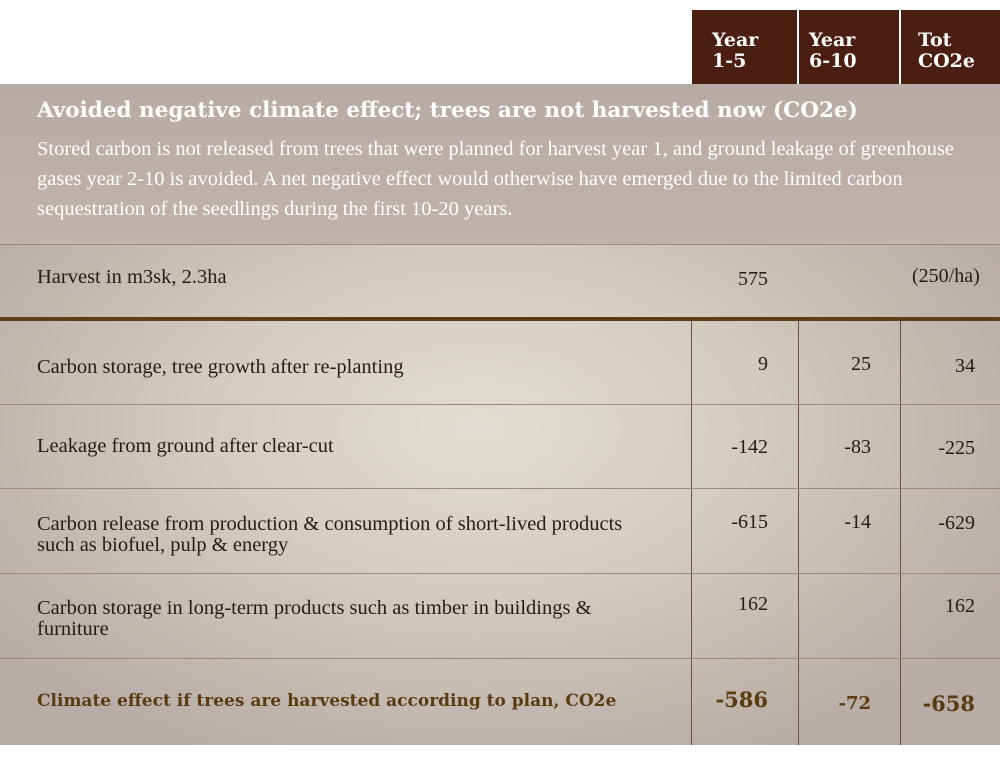  I want to click on section-rule, so click(500, 319).